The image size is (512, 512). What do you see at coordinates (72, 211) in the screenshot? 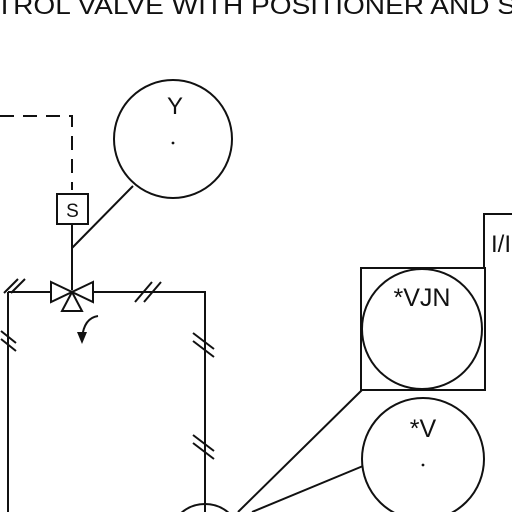
I see `solenoid-label: S` at bounding box center [72, 211].